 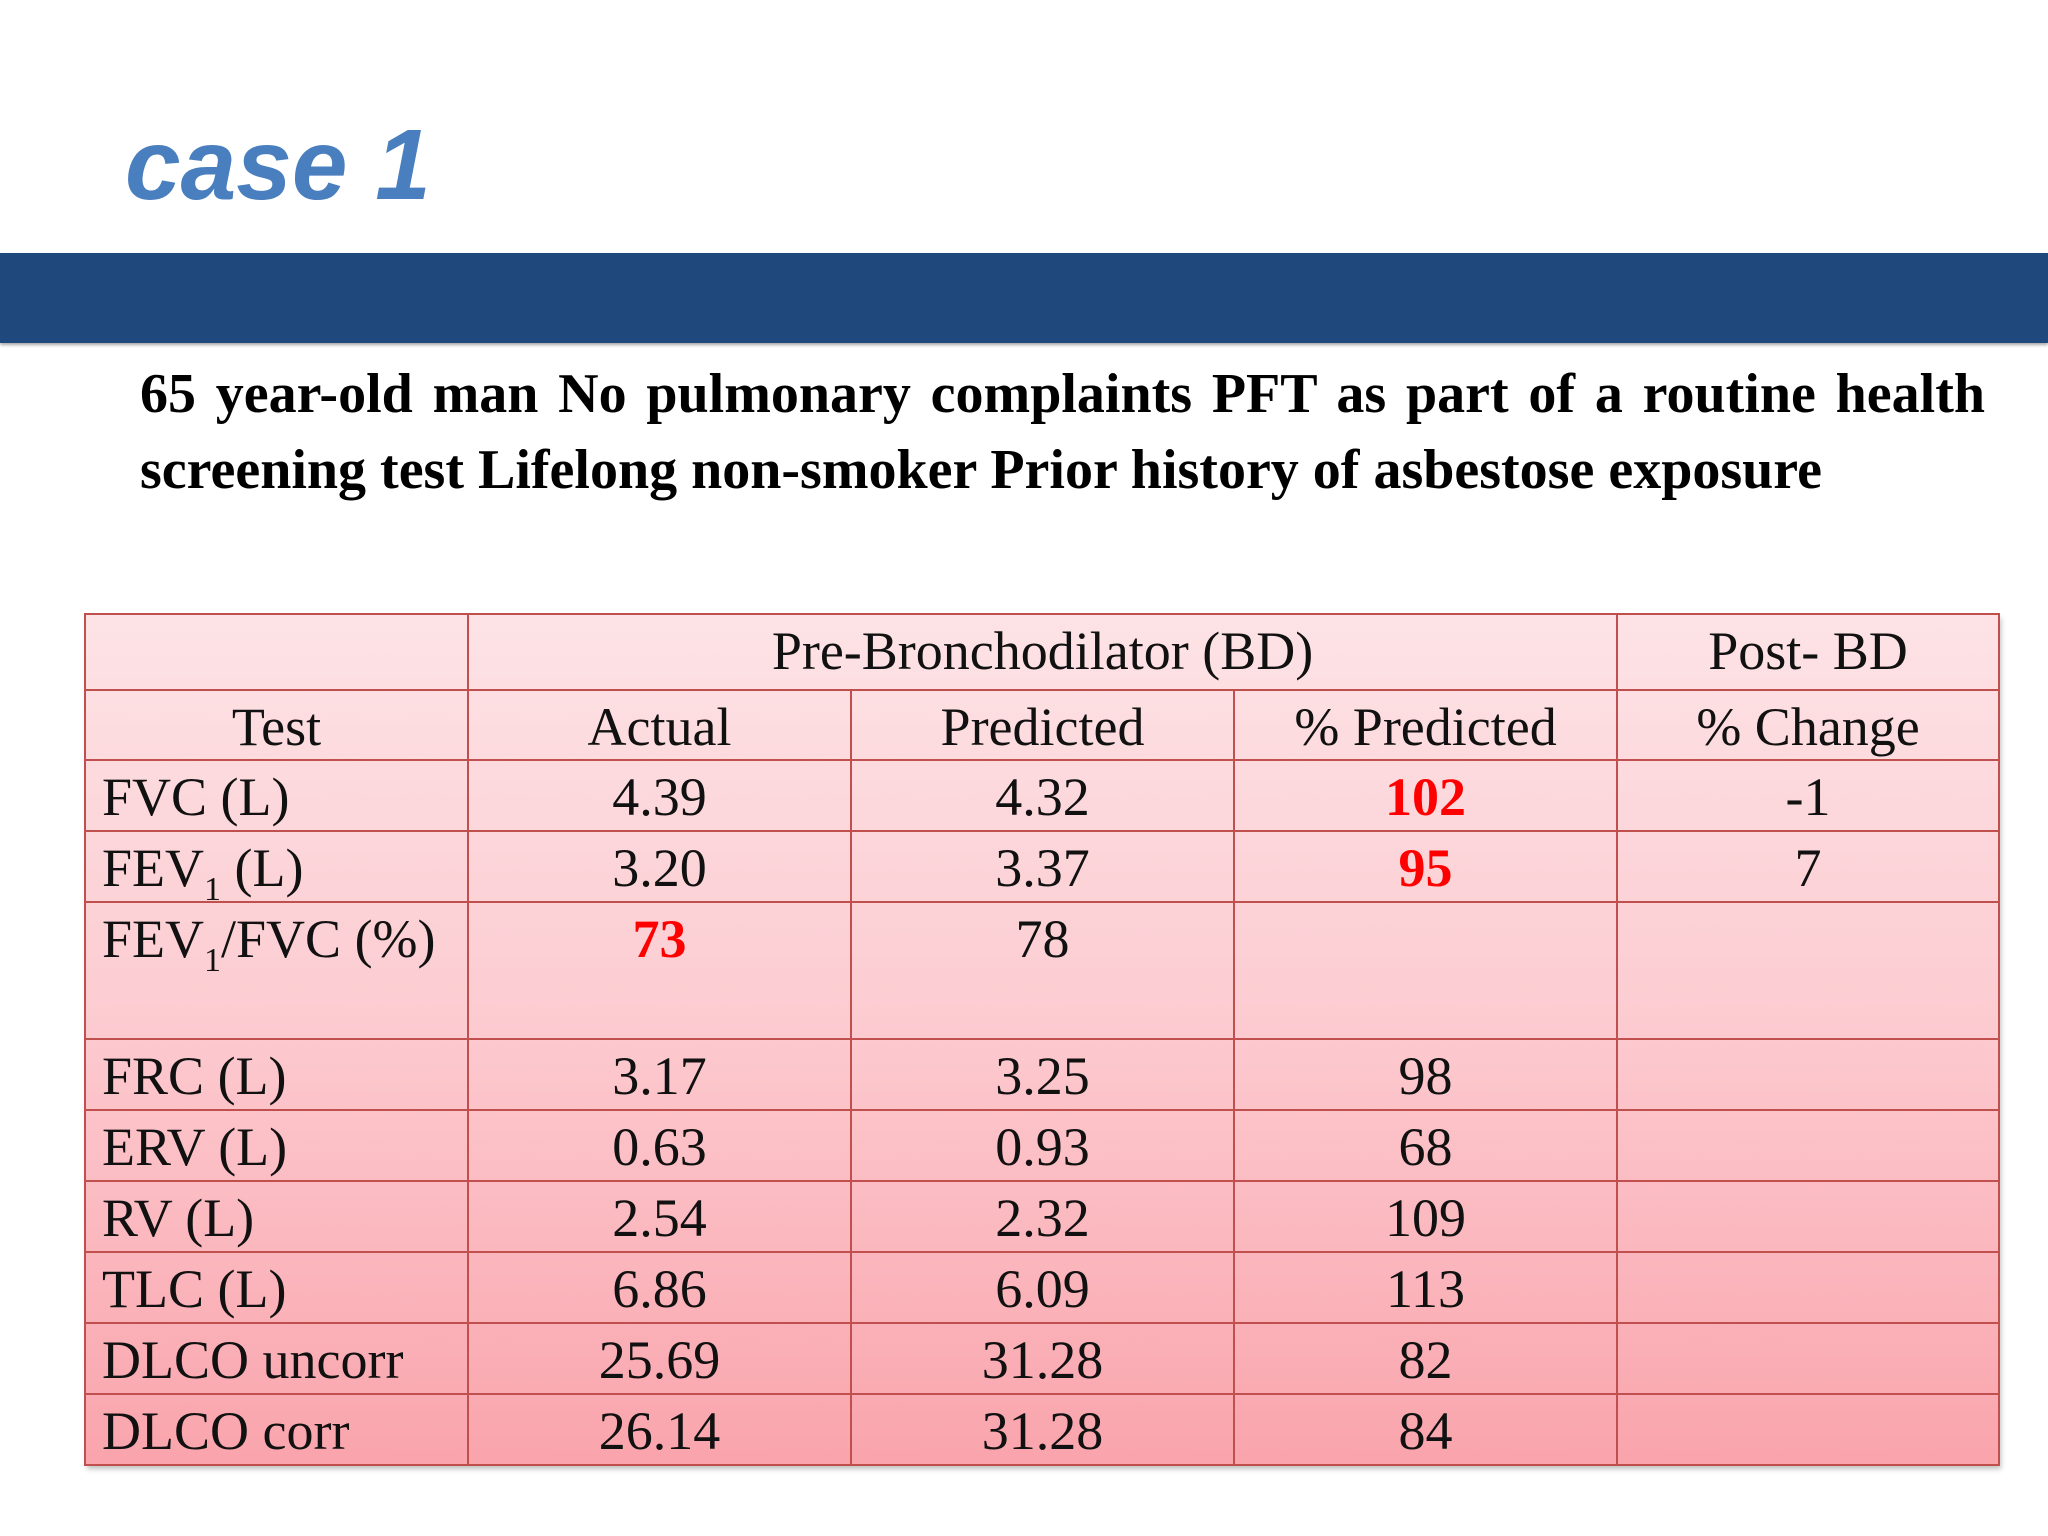 What do you see at coordinates (659, 1145) in the screenshot?
I see `actual-cell: 0.63` at bounding box center [659, 1145].